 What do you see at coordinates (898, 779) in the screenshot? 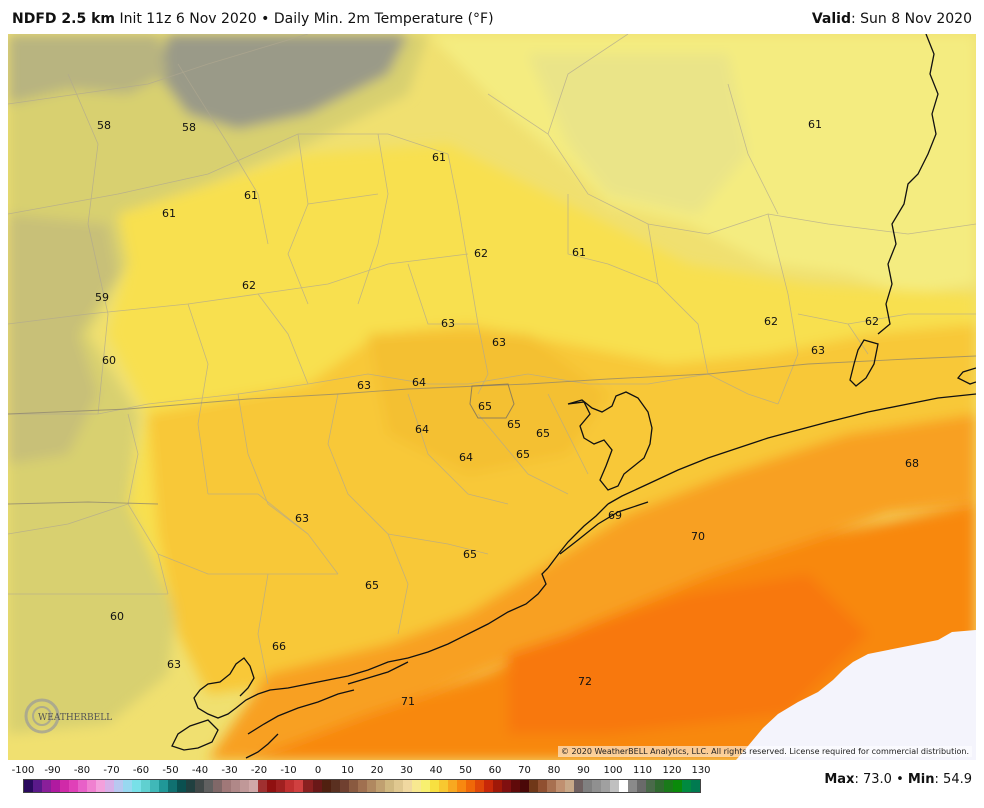
I see `max-min-stats: Max: 73.0 • Min: 54.9` at bounding box center [898, 779].